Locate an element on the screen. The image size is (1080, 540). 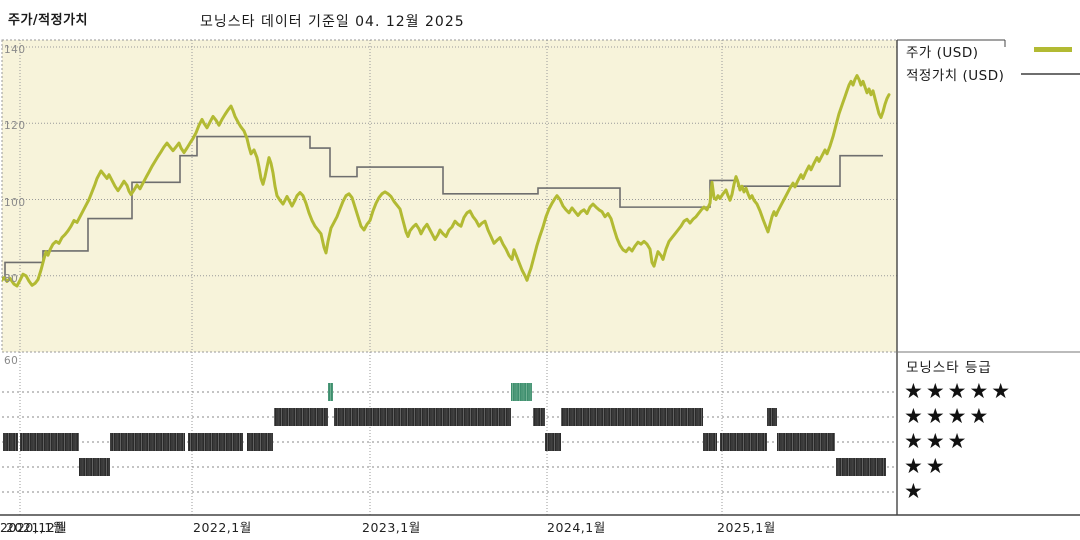
x-axis-tick-label: 2024,1월 is located at coordinates (576, 527).